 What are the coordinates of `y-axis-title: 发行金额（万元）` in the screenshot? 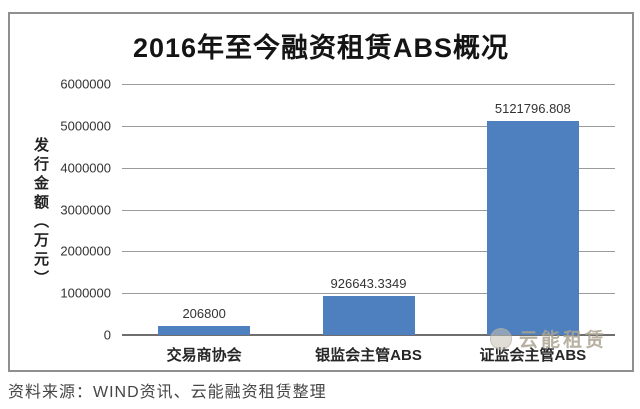 It's located at (40, 213).